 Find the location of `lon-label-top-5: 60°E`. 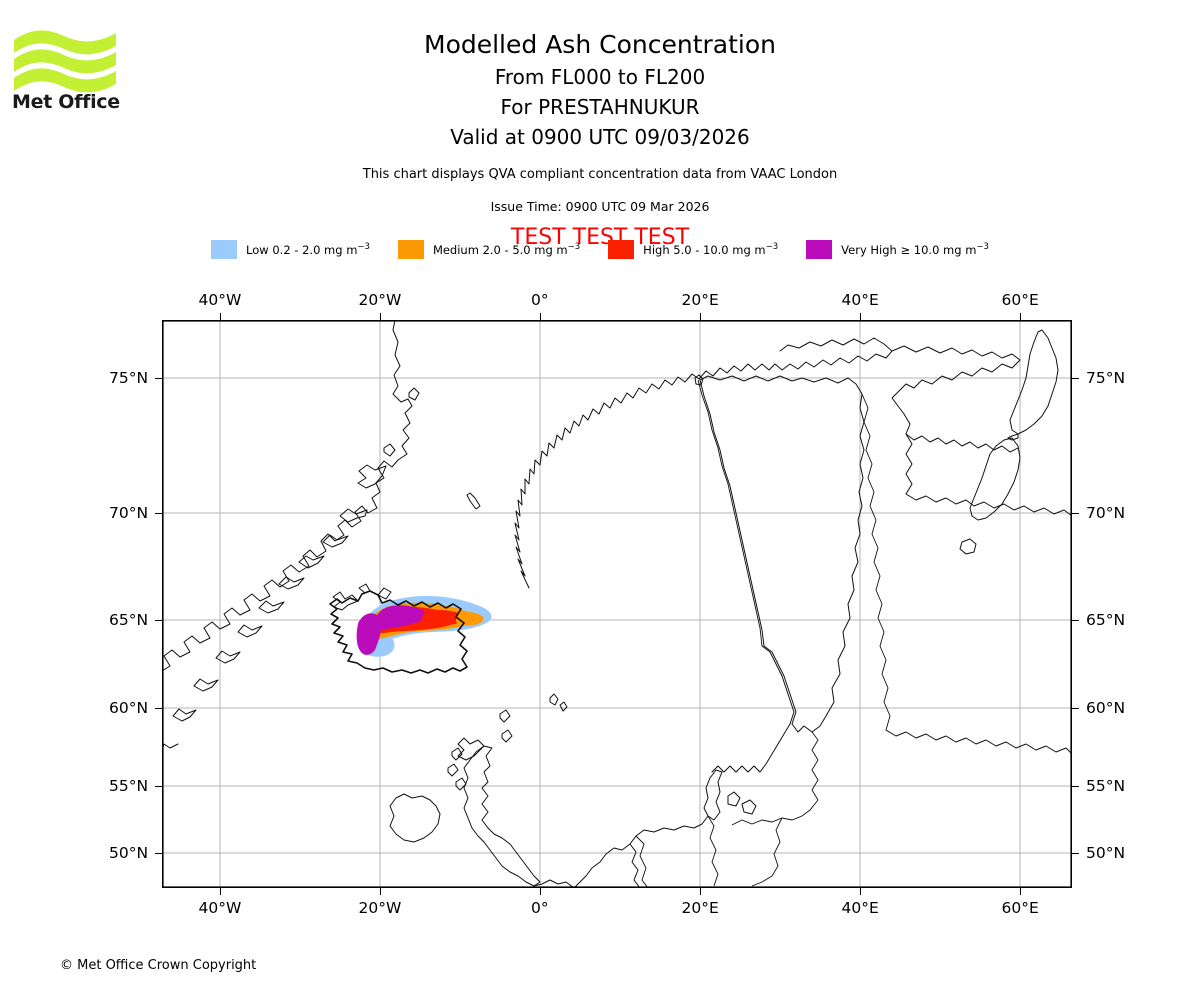

lon-label-top-5: 60°E is located at coordinates (1020, 300).